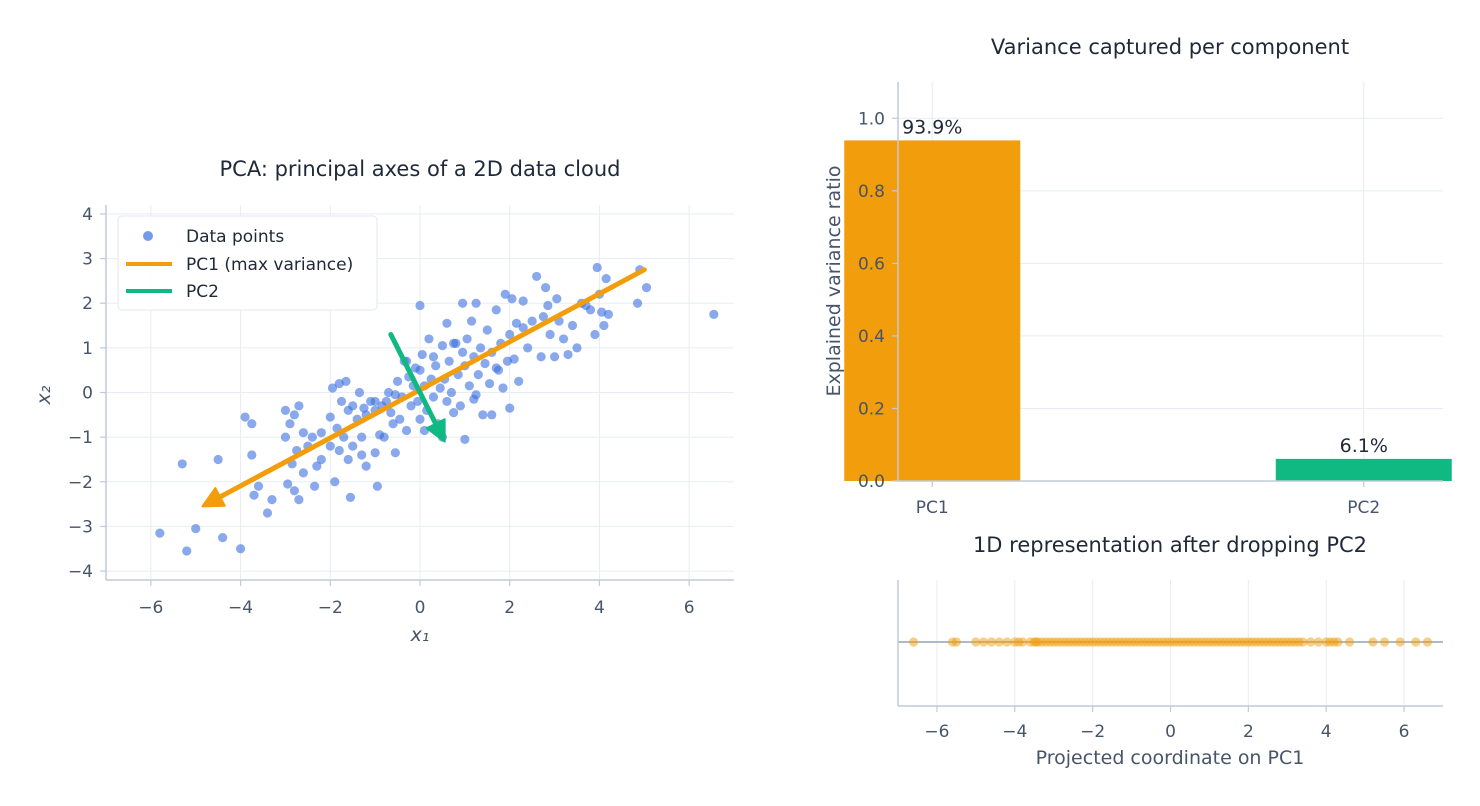  I want to click on pc1-arrow-shaft, so click(432, 383).